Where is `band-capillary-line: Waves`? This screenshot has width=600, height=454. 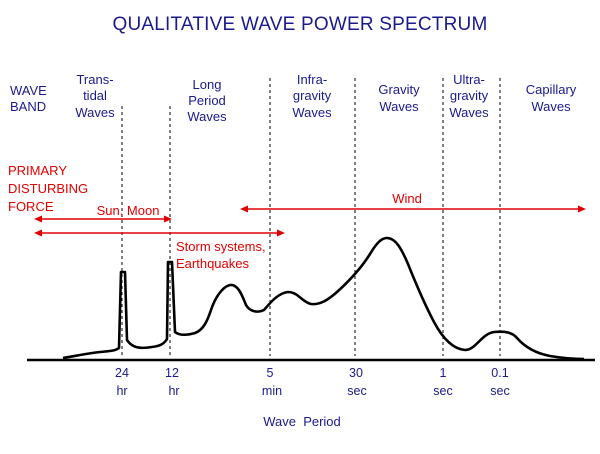
band-capillary-line: Waves is located at coordinates (551, 106).